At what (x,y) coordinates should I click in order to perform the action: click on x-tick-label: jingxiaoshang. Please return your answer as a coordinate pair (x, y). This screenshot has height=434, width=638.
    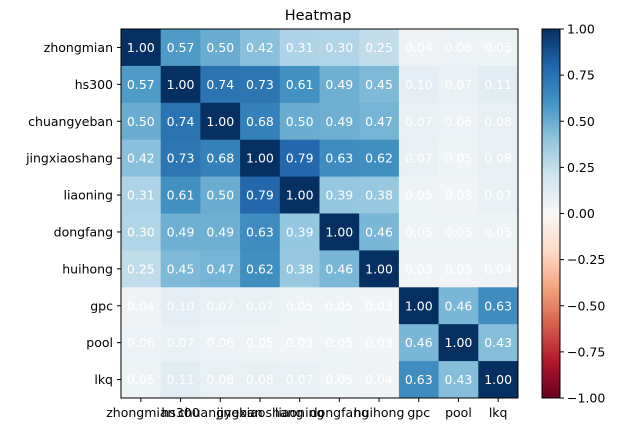
    Looking at the image, I should click on (259, 412).